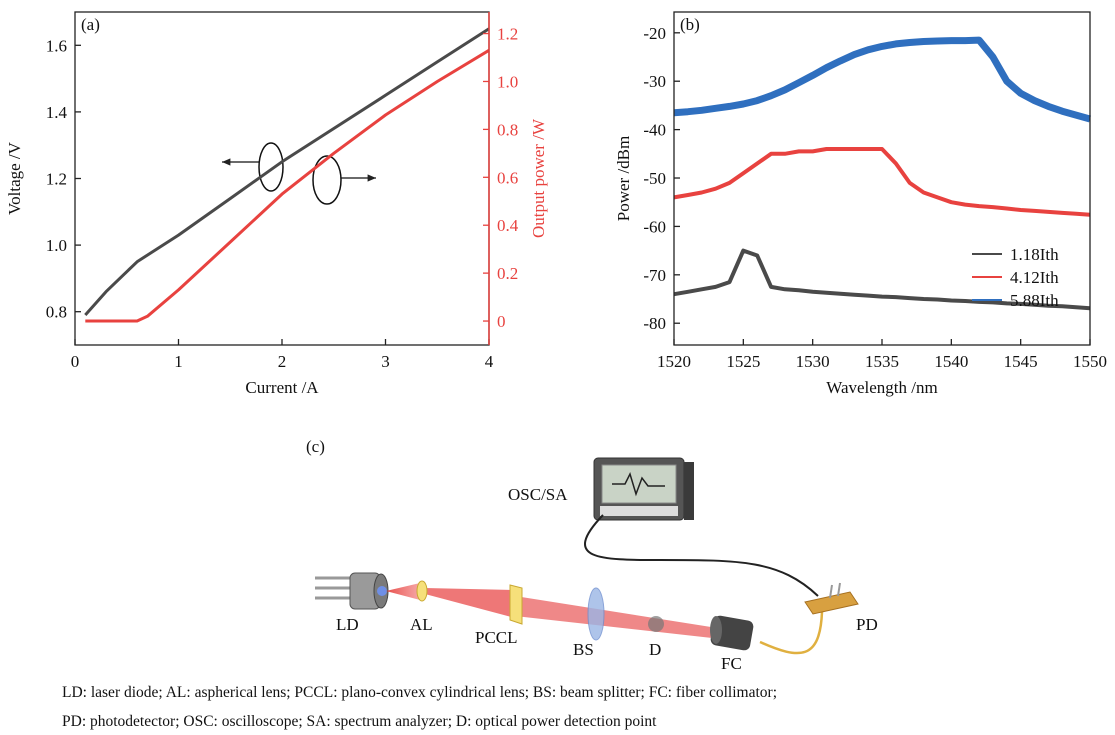 This screenshot has width=1115, height=735. What do you see at coordinates (654, 81) in the screenshot?
I see `y-tick-label: -30` at bounding box center [654, 81].